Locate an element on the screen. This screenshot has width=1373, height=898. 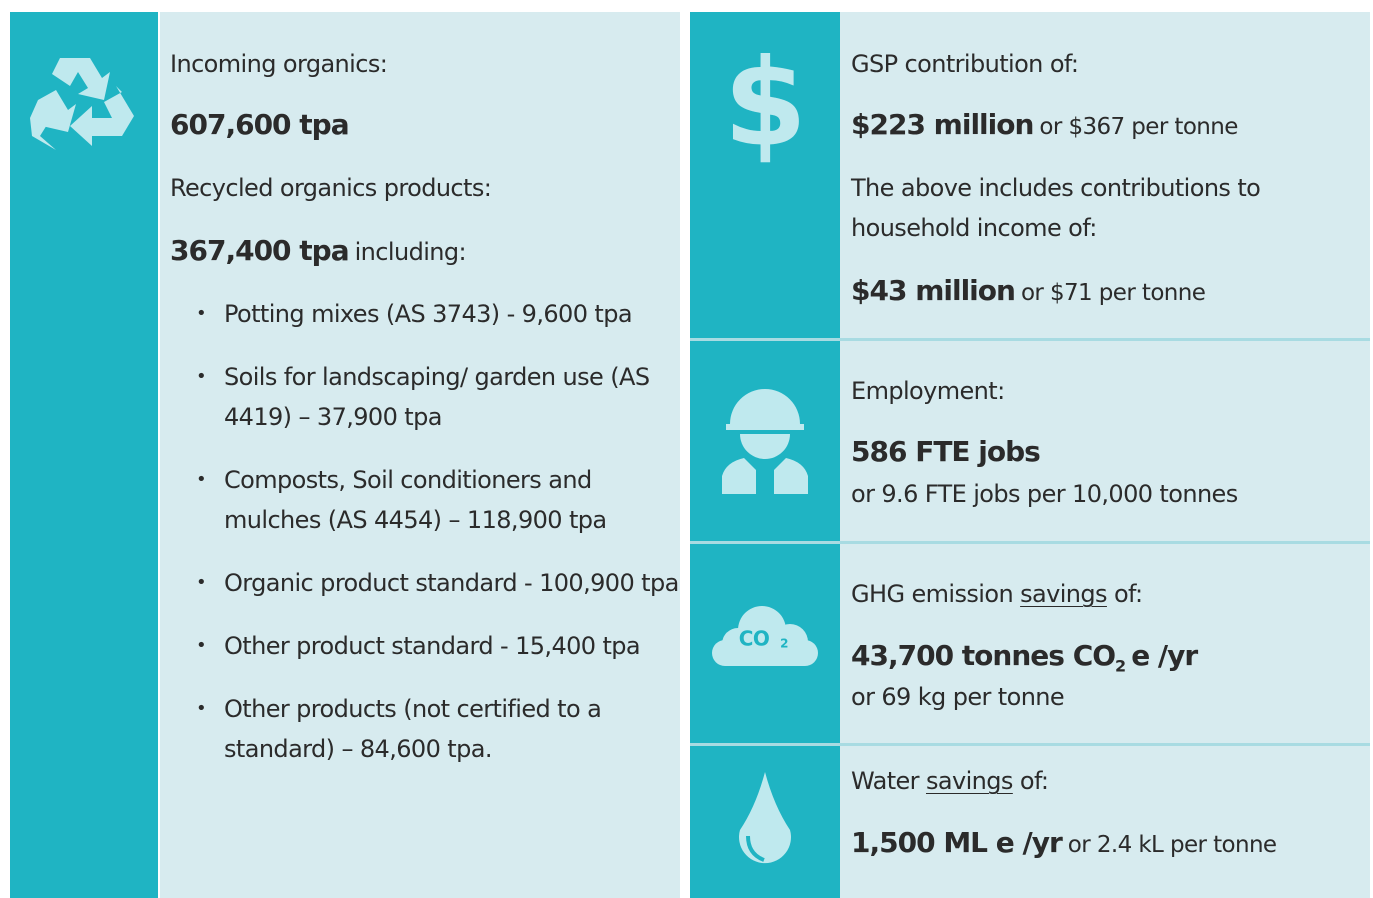
ghg-value: 43,700 tonnes CO is located at coordinates (983, 655).